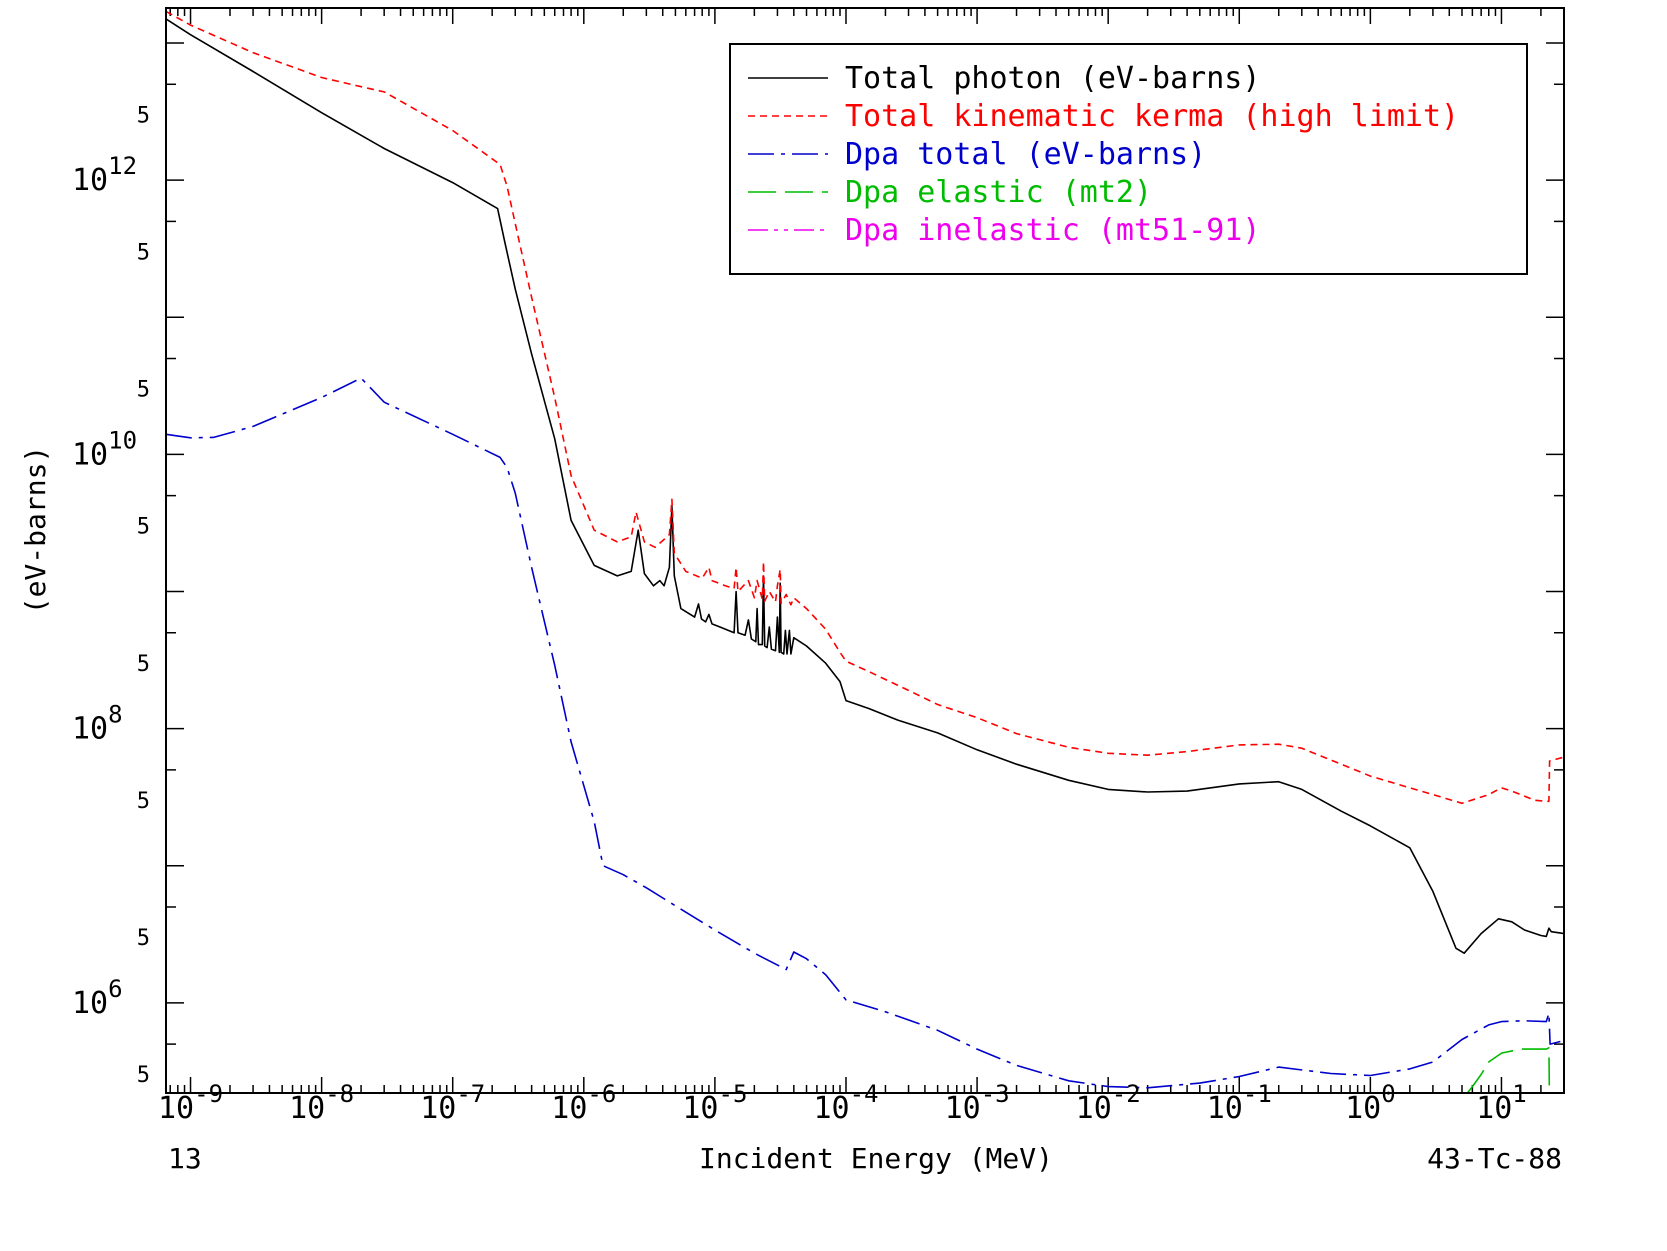 This screenshot has width=1667, height=1251. I want to click on x-tick-label: 10⁻⁶, so click(583, 1103).